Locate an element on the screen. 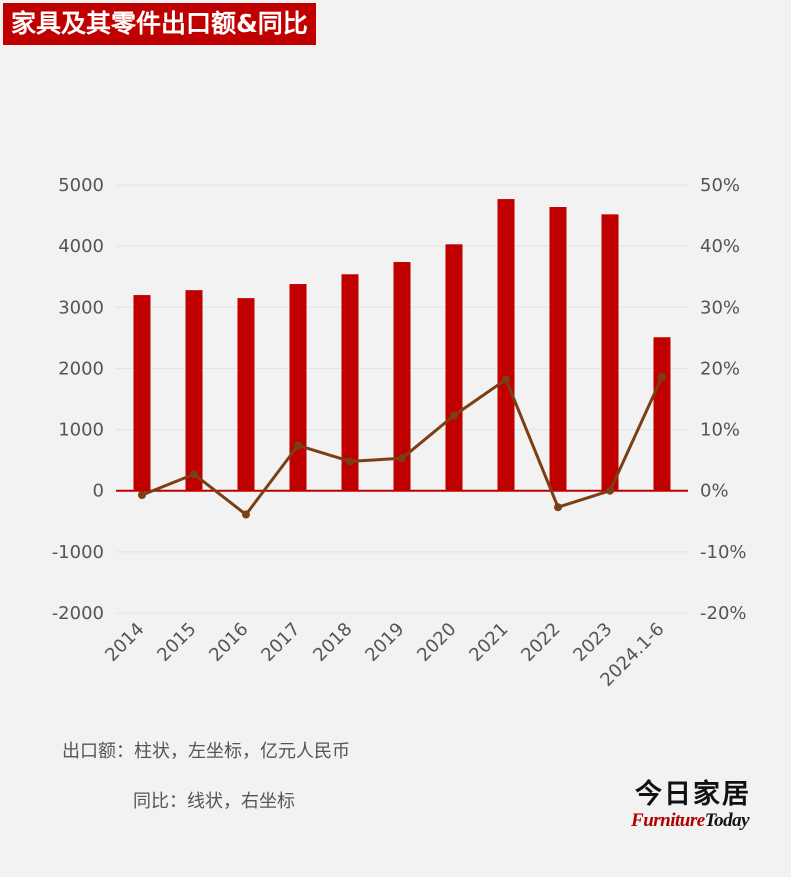 This screenshot has height=877, width=791. x-tick-label: 2016 is located at coordinates (228, 642).